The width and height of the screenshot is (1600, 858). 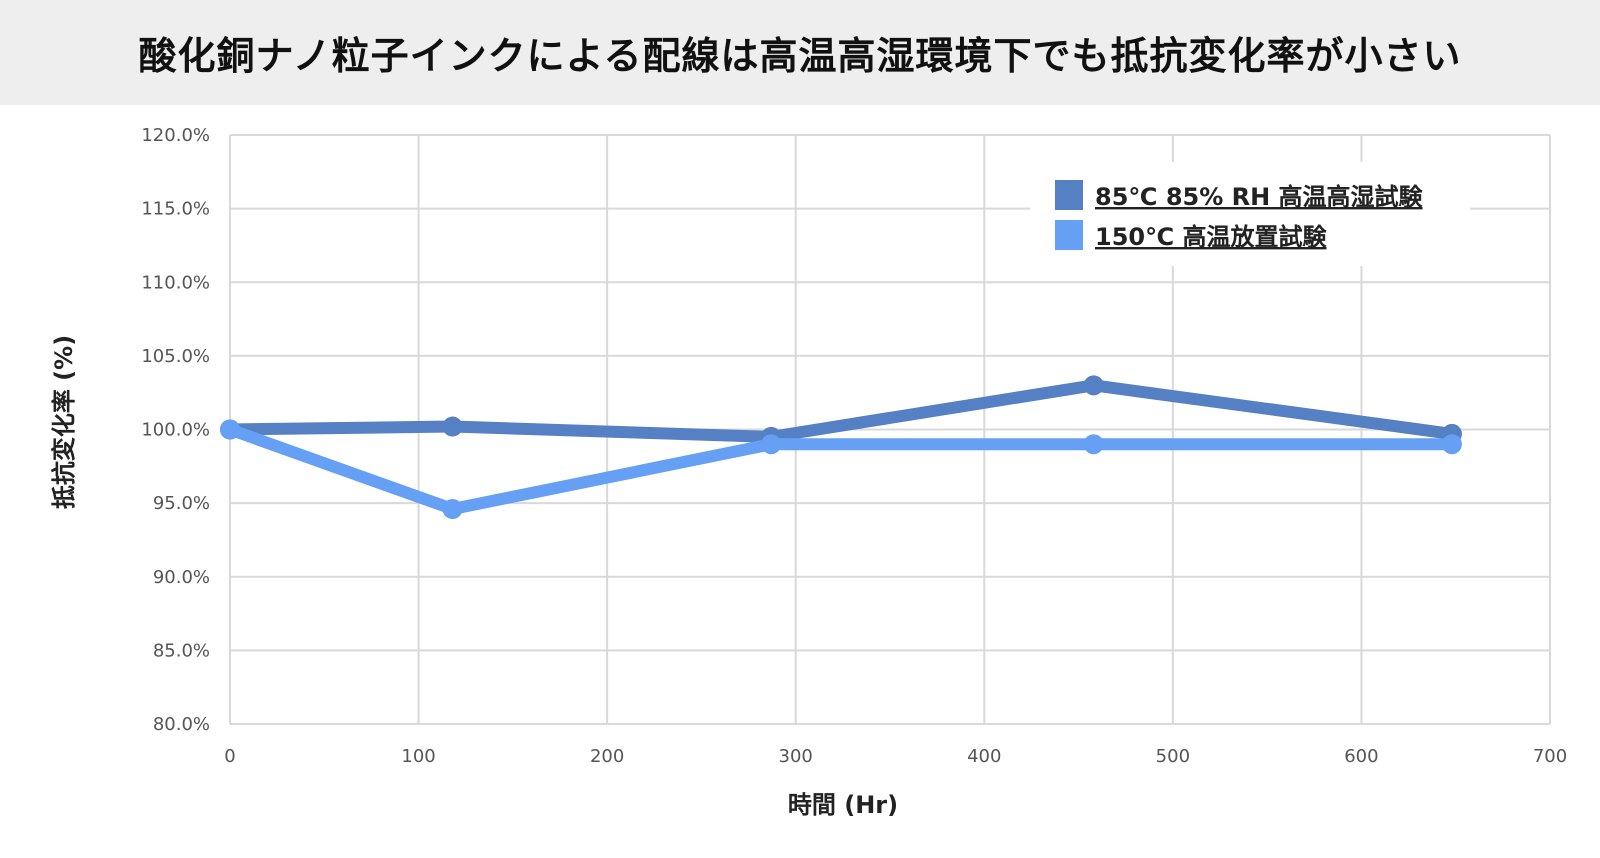 I want to click on legend-background, so click(x=1250, y=214).